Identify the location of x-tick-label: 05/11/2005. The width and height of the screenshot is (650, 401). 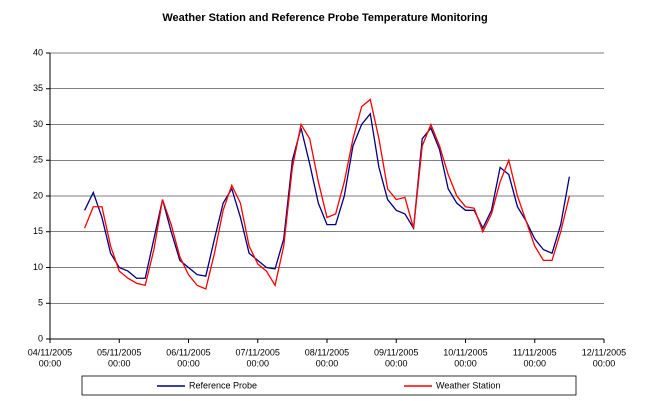
(119, 352).